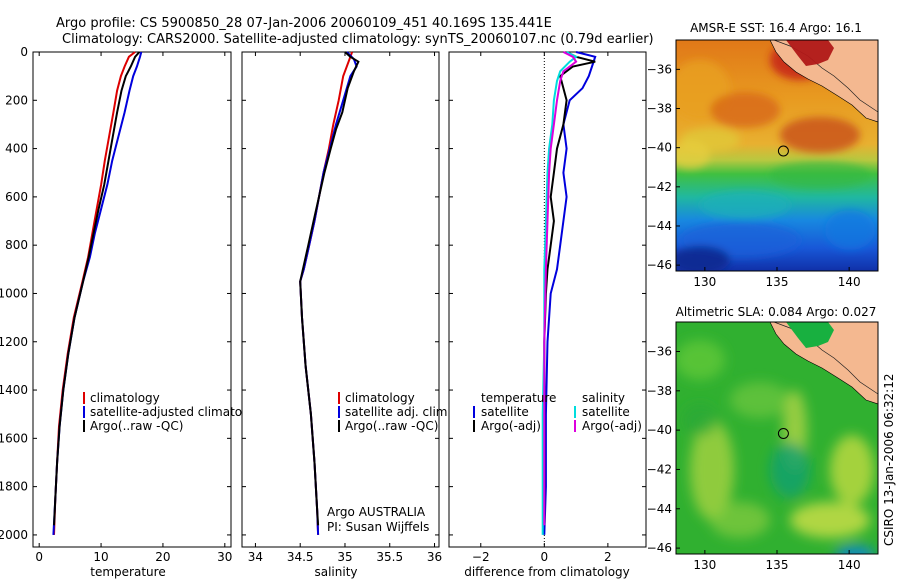 This screenshot has width=900, height=580. What do you see at coordinates (389, 557) in the screenshot?
I see `x-tick-label: 35.5` at bounding box center [389, 557].